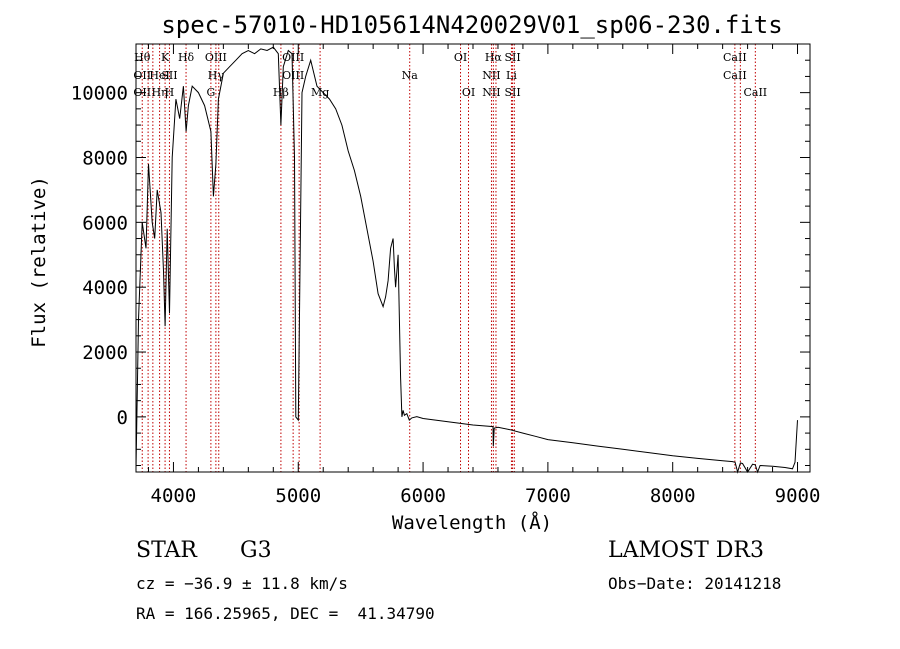 The width and height of the screenshot is (900, 649). Describe the element at coordinates (320, 92) in the screenshot. I see `spectral-line-label: Mg` at that location.